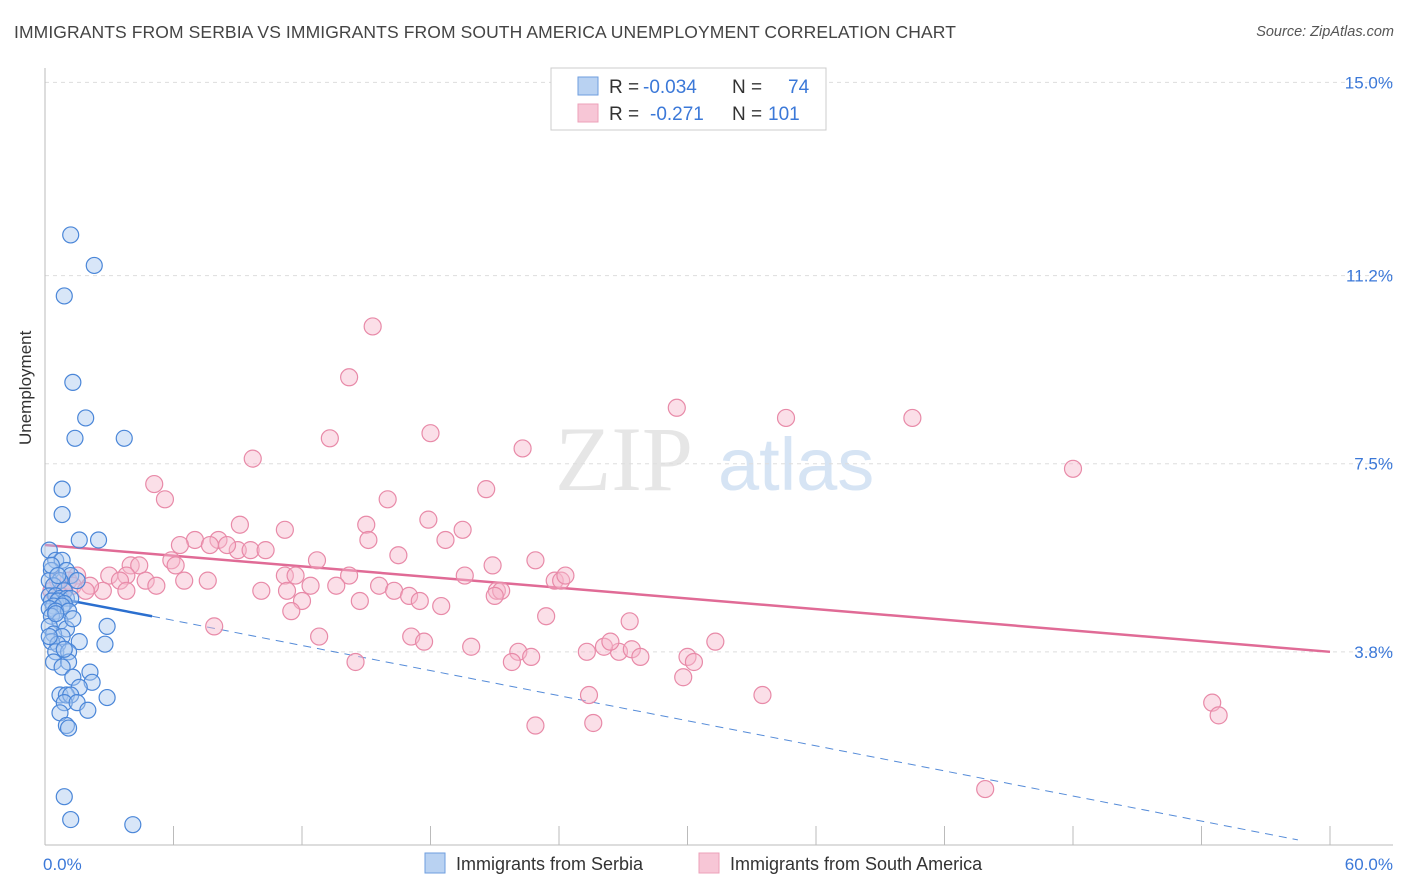 The width and height of the screenshot is (1406, 892). What do you see at coordinates (624, 459) in the screenshot?
I see `watermark-zip: ZIP` at bounding box center [624, 459].